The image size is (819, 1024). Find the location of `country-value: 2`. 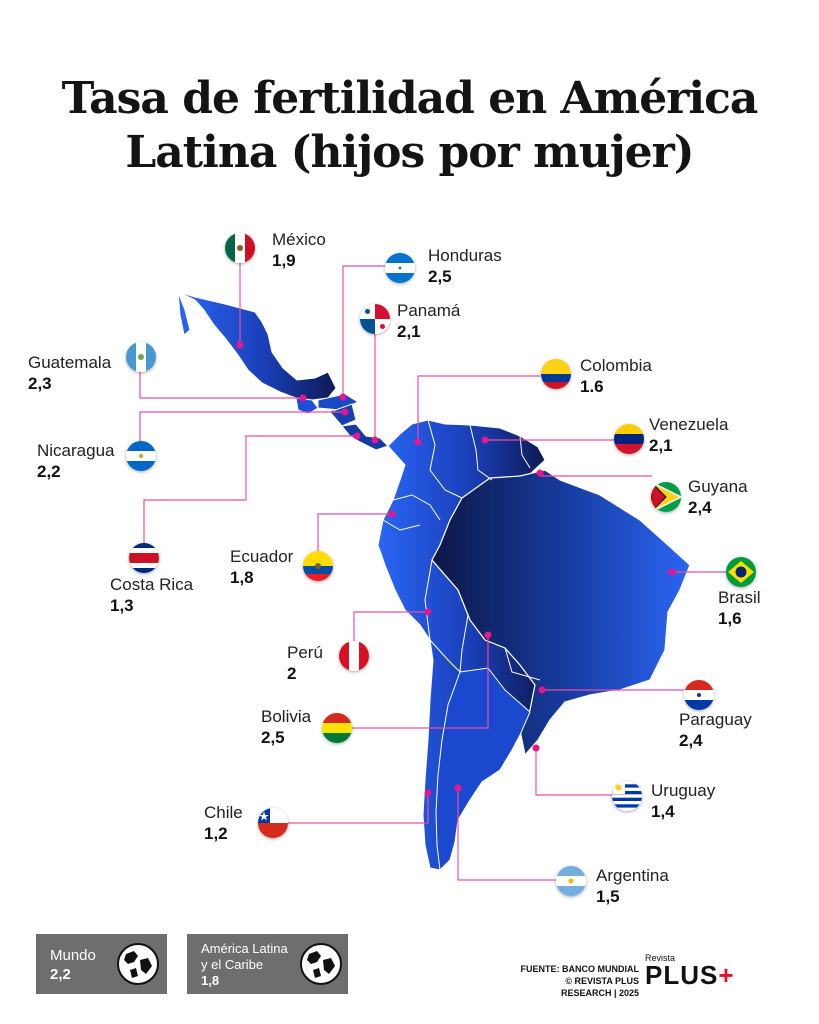

country-value: 2 is located at coordinates (292, 673).